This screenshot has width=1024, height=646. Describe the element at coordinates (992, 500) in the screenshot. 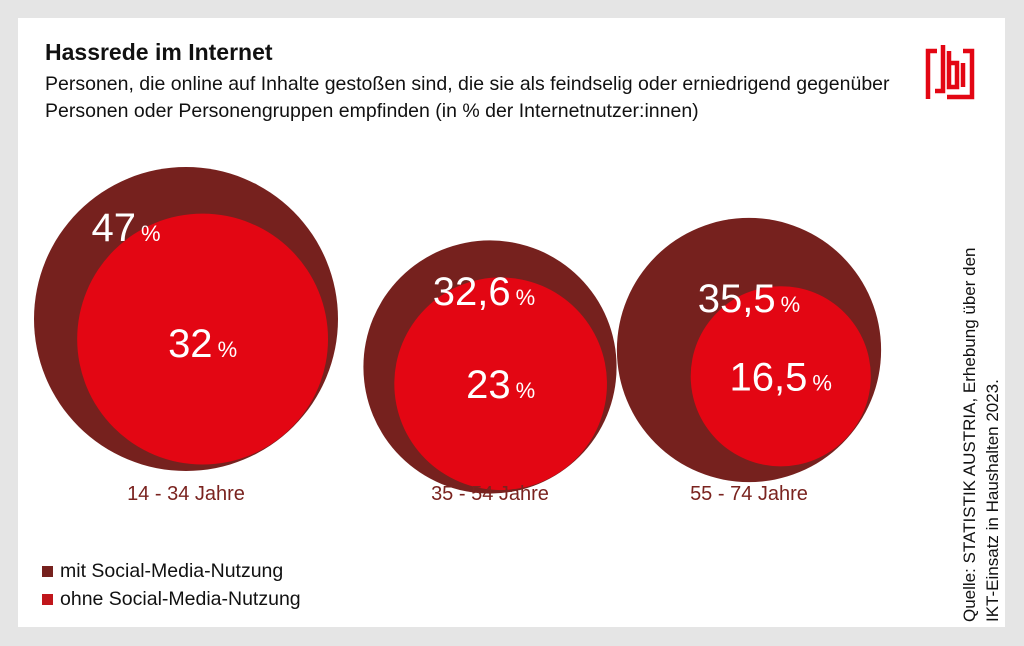

I see `source-line-2: IKT-Einsatz in Haushalten 2023.` at that location.